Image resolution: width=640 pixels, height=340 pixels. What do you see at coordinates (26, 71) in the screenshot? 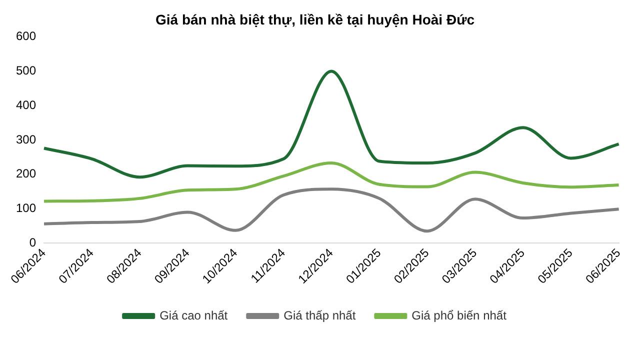
I see `y-tick-label: 500` at bounding box center [26, 71].